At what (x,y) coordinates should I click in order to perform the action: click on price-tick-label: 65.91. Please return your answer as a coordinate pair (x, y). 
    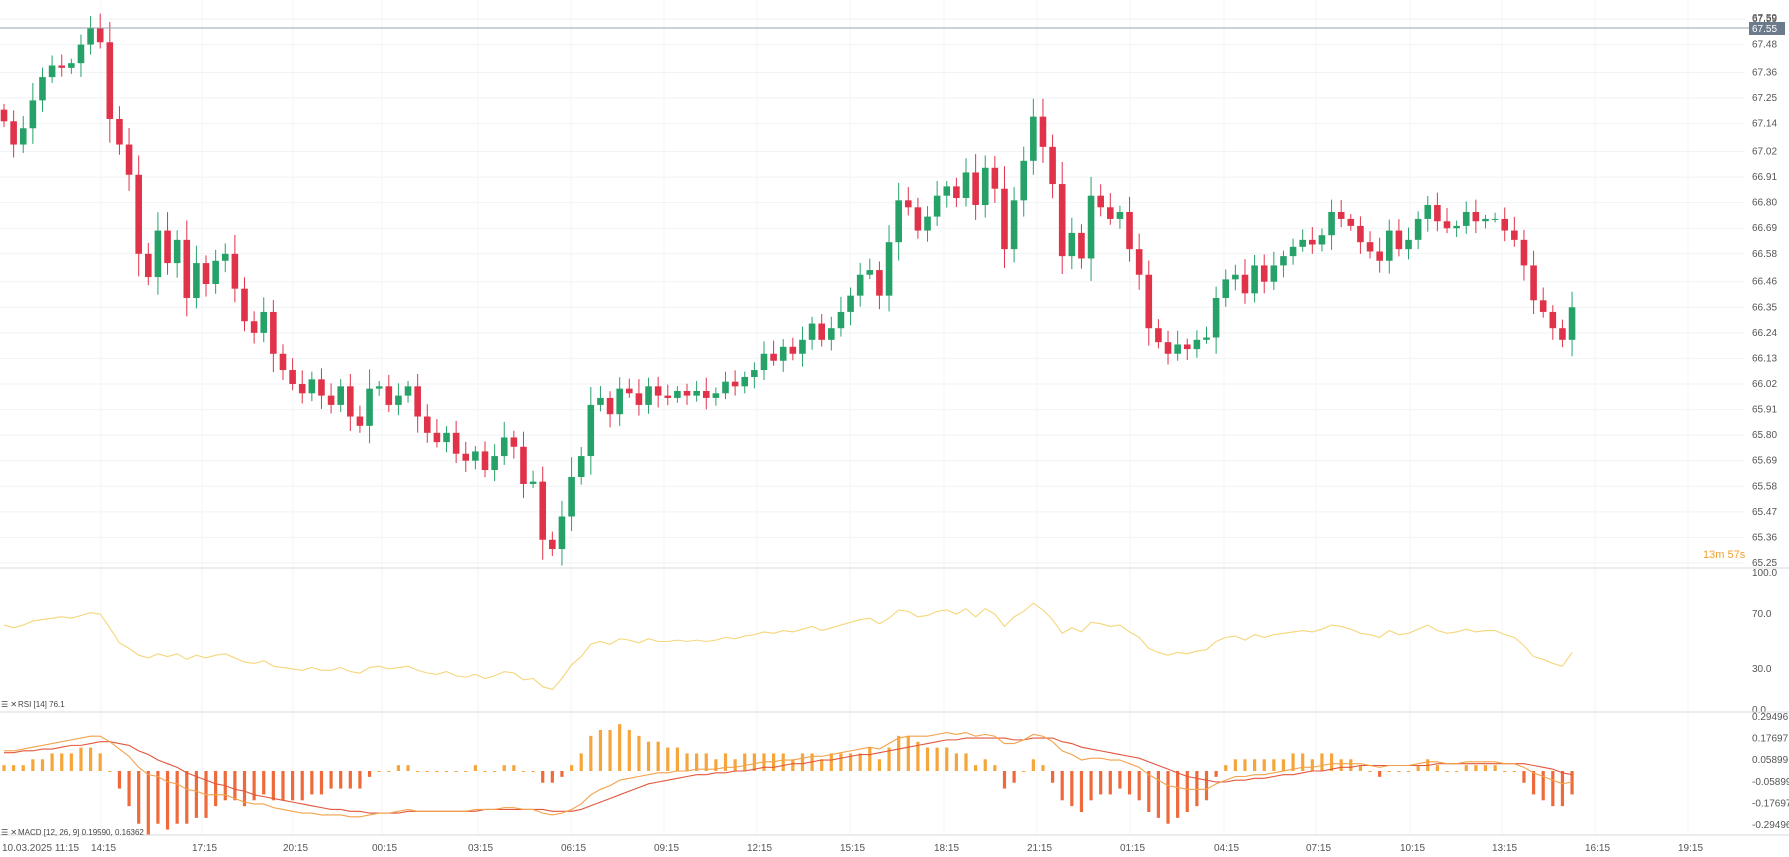
    Looking at the image, I should click on (1764, 410).